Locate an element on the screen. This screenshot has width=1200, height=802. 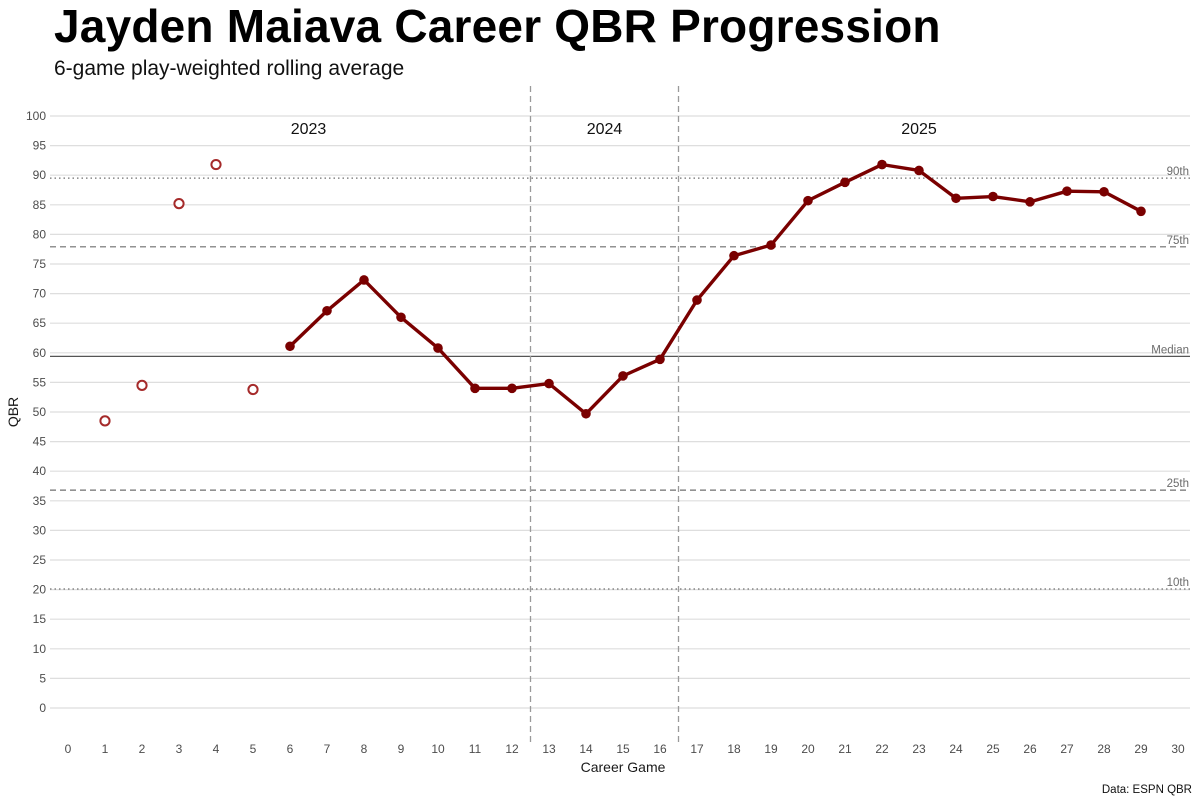
season-dividers is located at coordinates (604, 415).